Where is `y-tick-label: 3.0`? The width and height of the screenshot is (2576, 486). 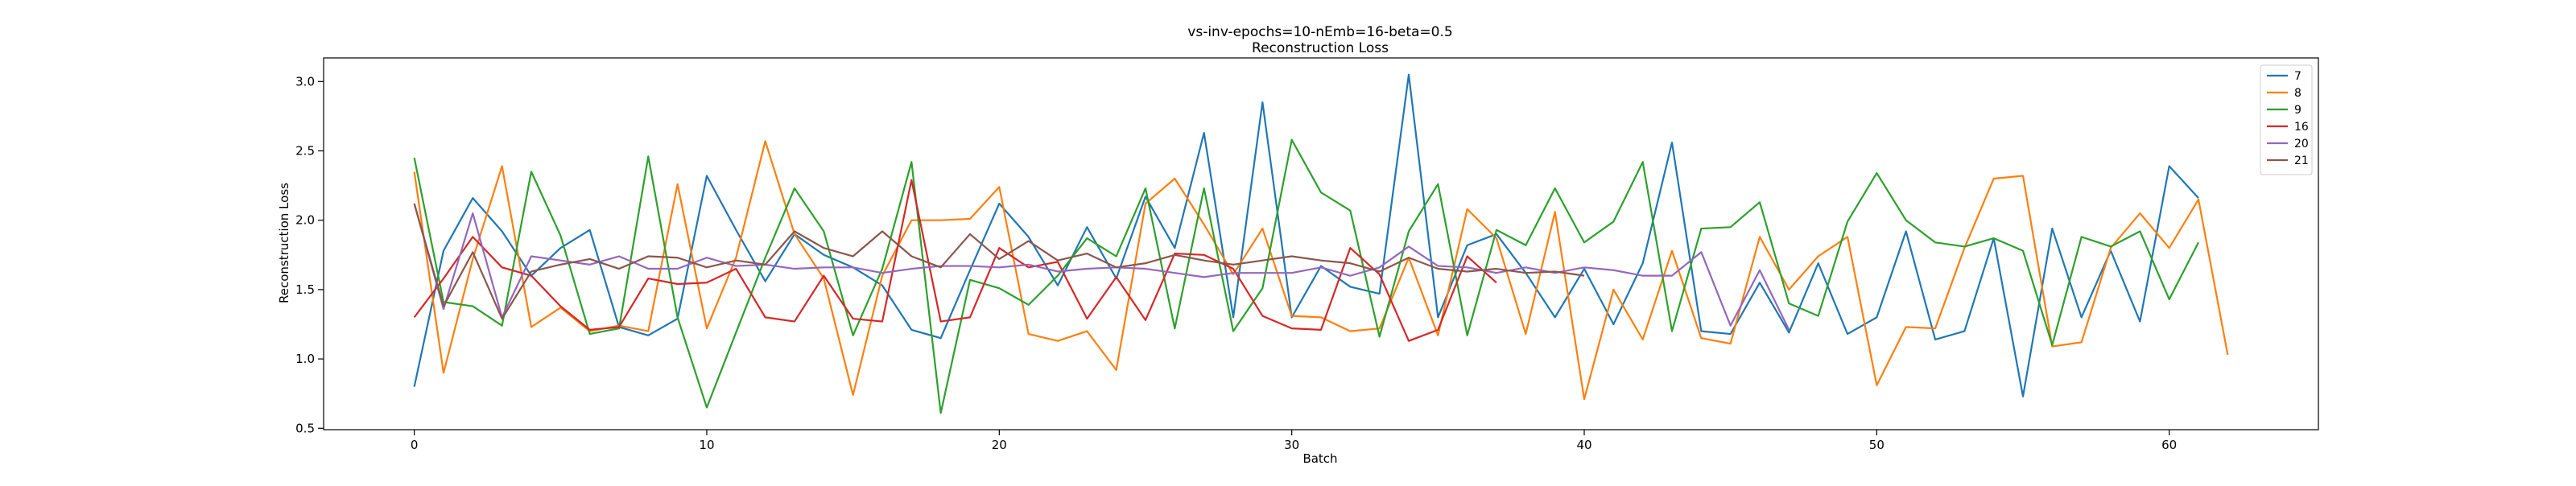 y-tick-label: 3.0 is located at coordinates (305, 81).